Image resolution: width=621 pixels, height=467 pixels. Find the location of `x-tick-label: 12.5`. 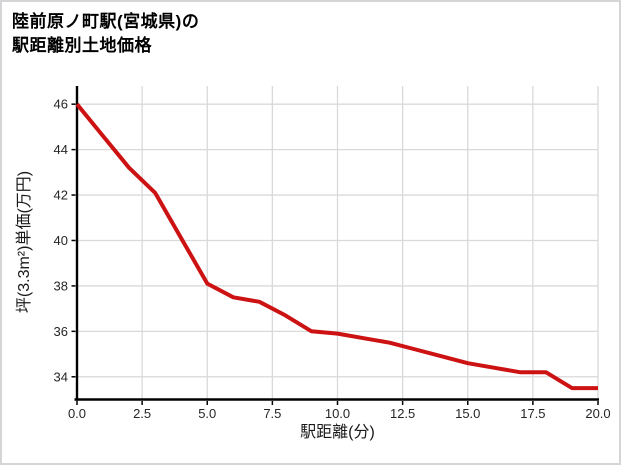

x-tick-label: 12.5 is located at coordinates (402, 413).